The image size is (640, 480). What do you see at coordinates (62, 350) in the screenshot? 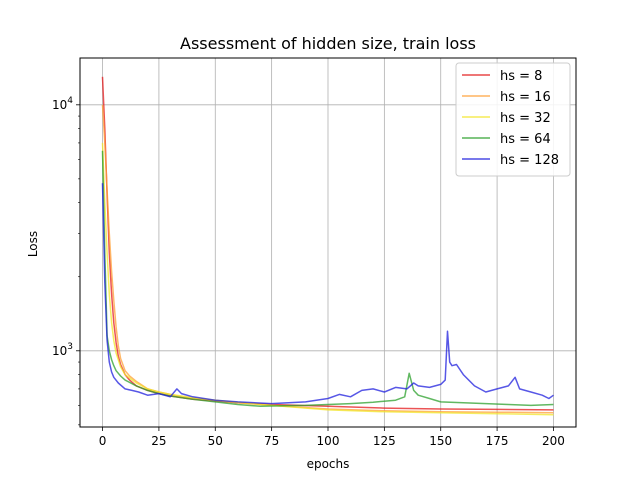
I see `y-tick-label: 10³` at bounding box center [62, 350].